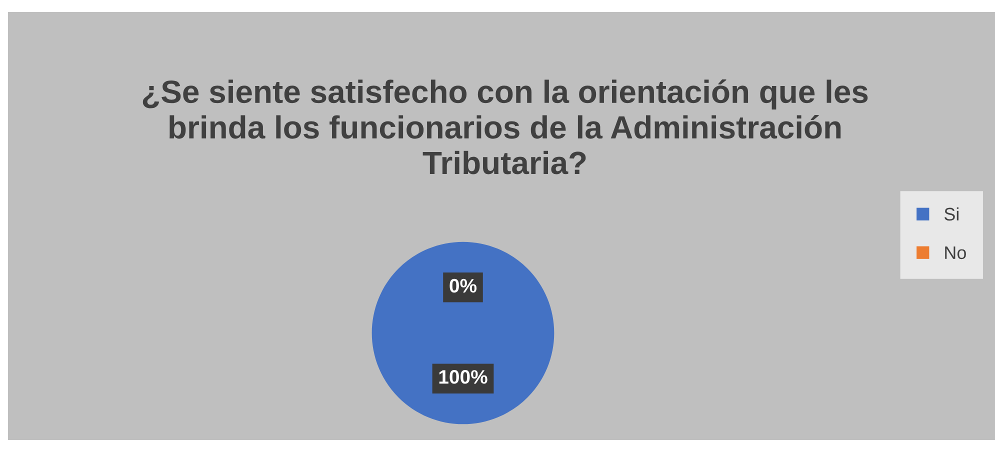  What do you see at coordinates (463, 285) in the screenshot?
I see `text: 0%` at bounding box center [463, 285].